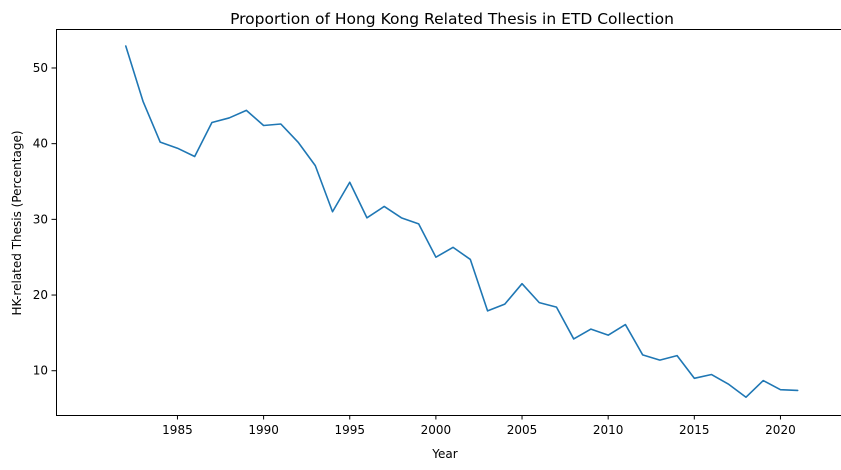 The image size is (841, 470). What do you see at coordinates (40, 295) in the screenshot?
I see `y-tick-label: 20` at bounding box center [40, 295].